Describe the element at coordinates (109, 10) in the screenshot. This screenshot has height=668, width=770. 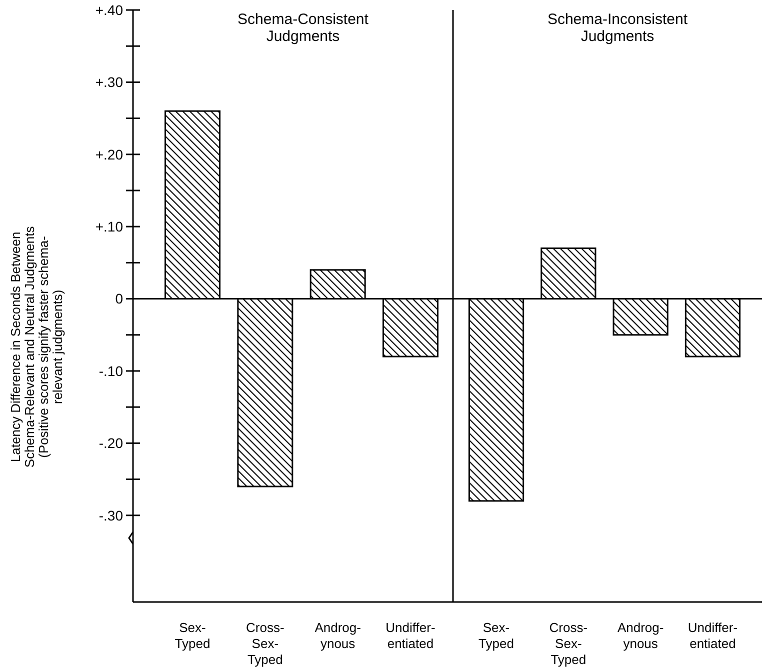
I see `y-tick-label: +.40` at that location.